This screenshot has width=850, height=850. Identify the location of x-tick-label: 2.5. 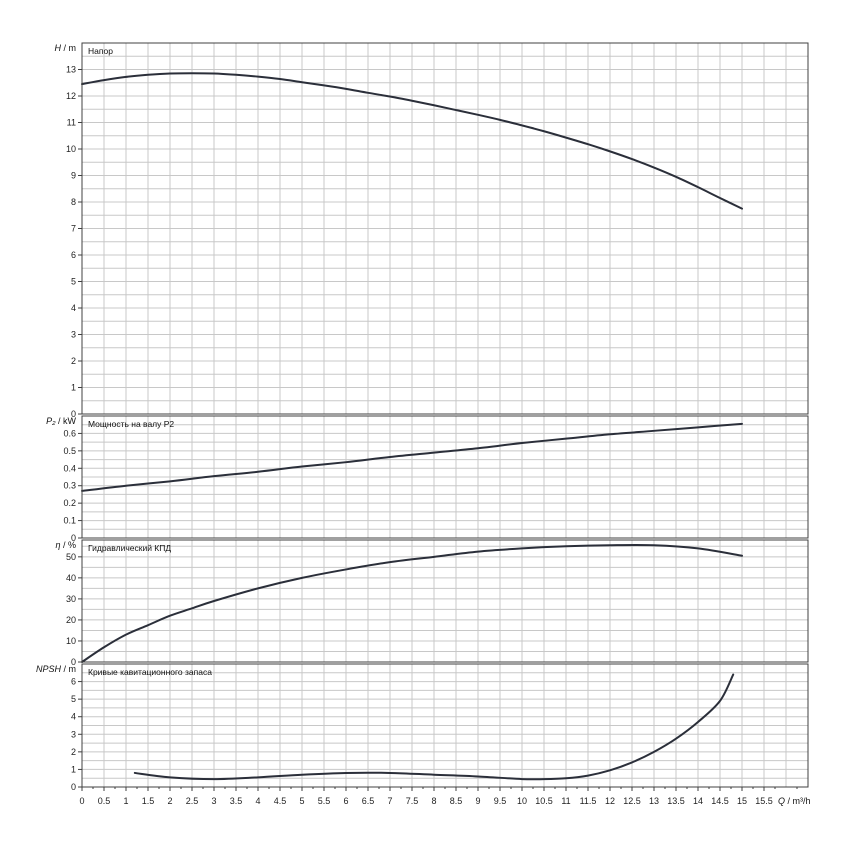
(192, 801).